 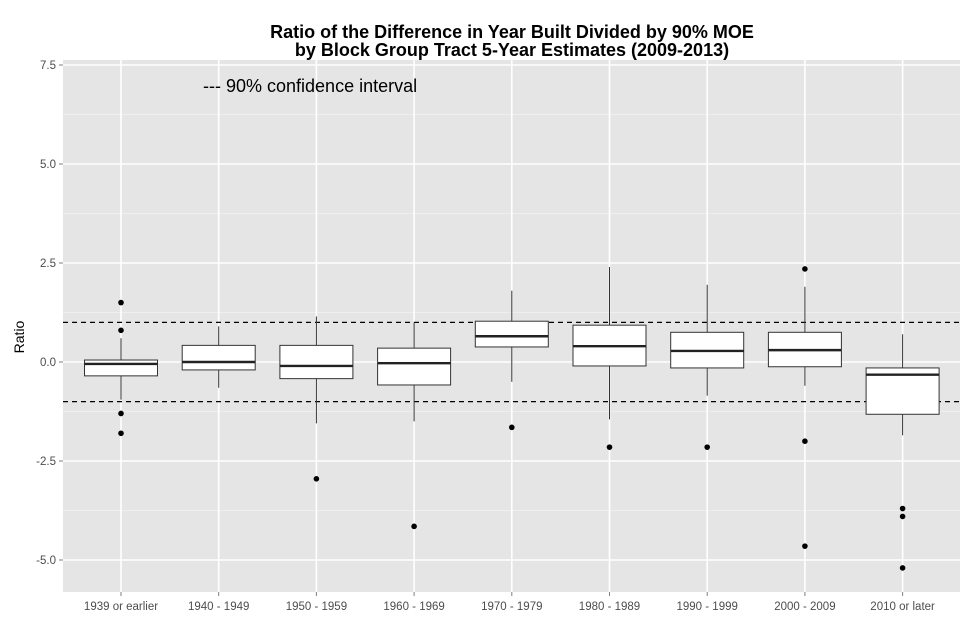 What do you see at coordinates (19, 336) in the screenshot?
I see `y-axis-title: Ratio` at bounding box center [19, 336].